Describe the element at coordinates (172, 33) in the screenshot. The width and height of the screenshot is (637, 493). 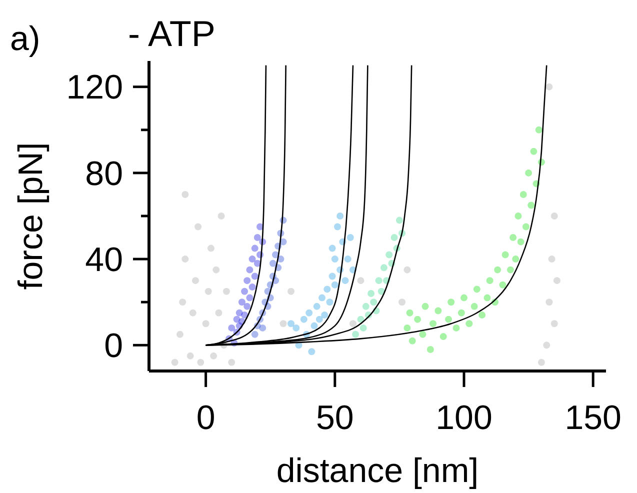
I see `chart-title: - ATP` at that location.